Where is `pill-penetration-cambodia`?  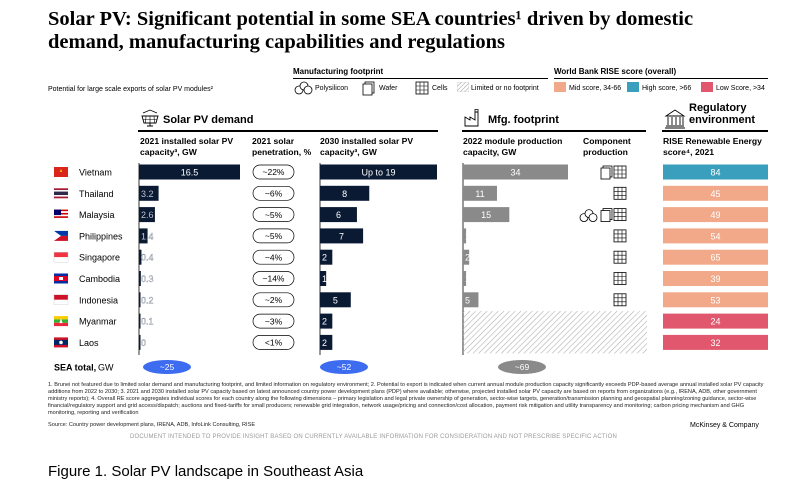 pill-penetration-cambodia is located at coordinates (273, 278).